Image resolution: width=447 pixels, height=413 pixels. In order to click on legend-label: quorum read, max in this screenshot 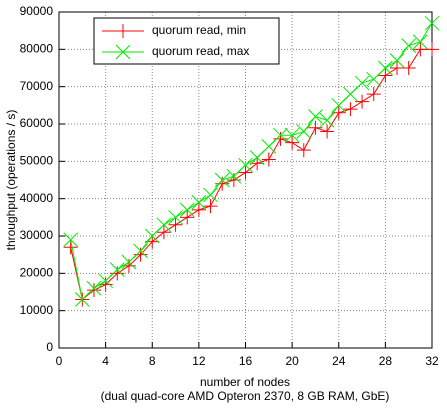, I will do `click(200, 51)`.